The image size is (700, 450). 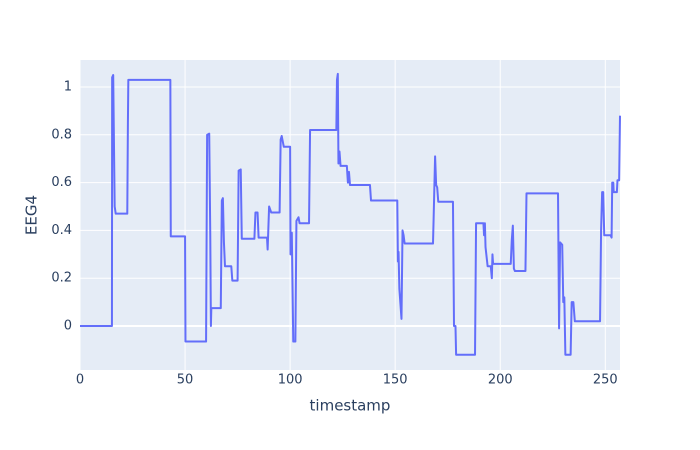 I want to click on x-tick-label: 200, so click(x=500, y=380).